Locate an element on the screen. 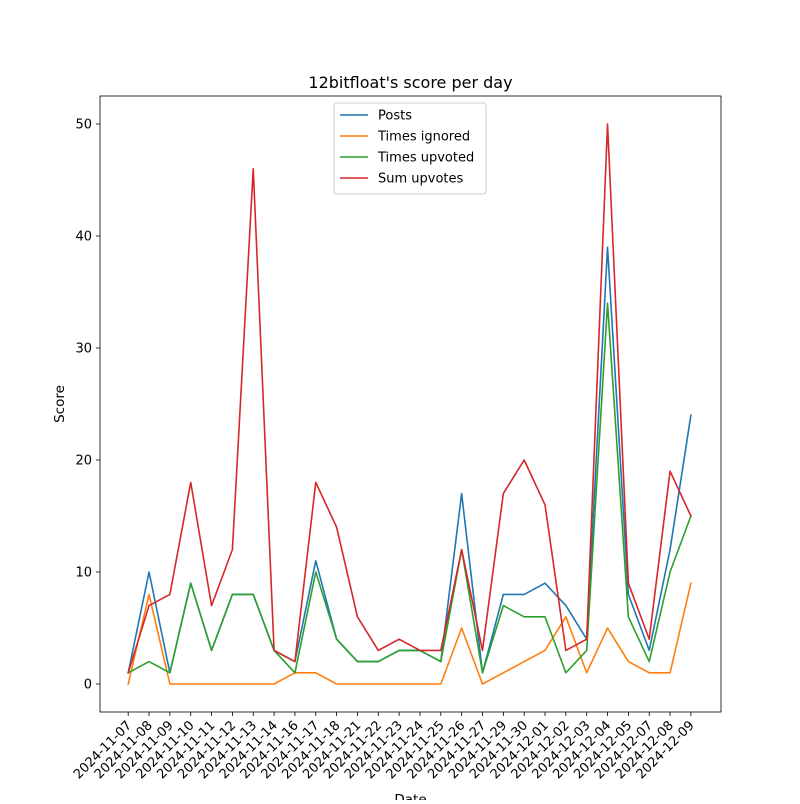 This screenshot has width=800, height=804. y-tick-label: 20 is located at coordinates (83, 461).